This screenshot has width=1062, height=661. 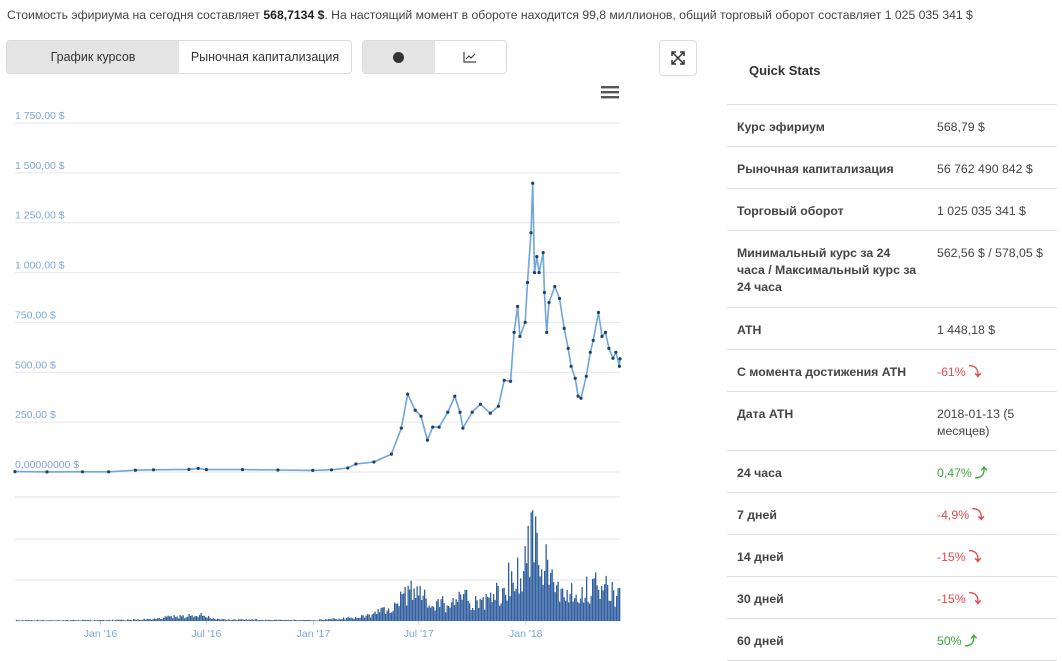 I want to click on quick-stats-title: Quick Stats, so click(x=892, y=75).